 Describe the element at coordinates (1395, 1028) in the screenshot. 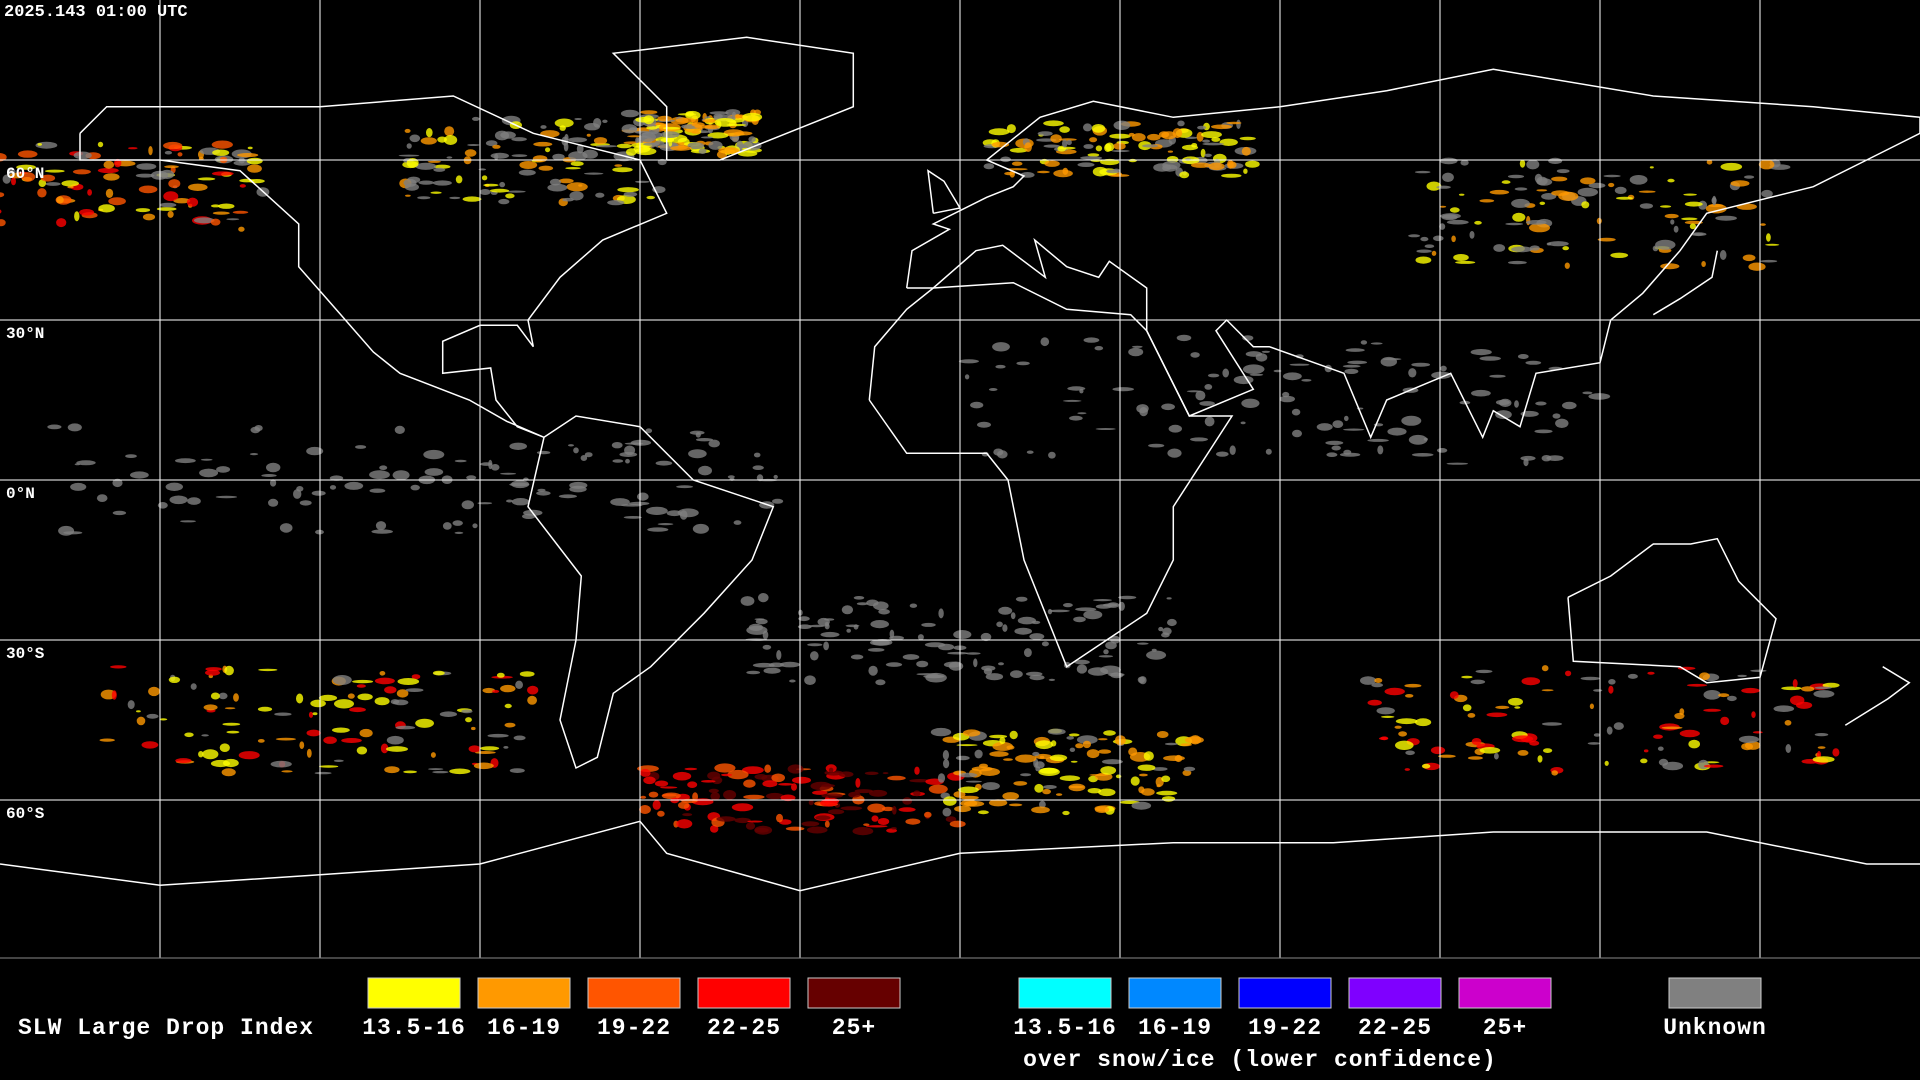

I see `legend-label: 22-25` at that location.